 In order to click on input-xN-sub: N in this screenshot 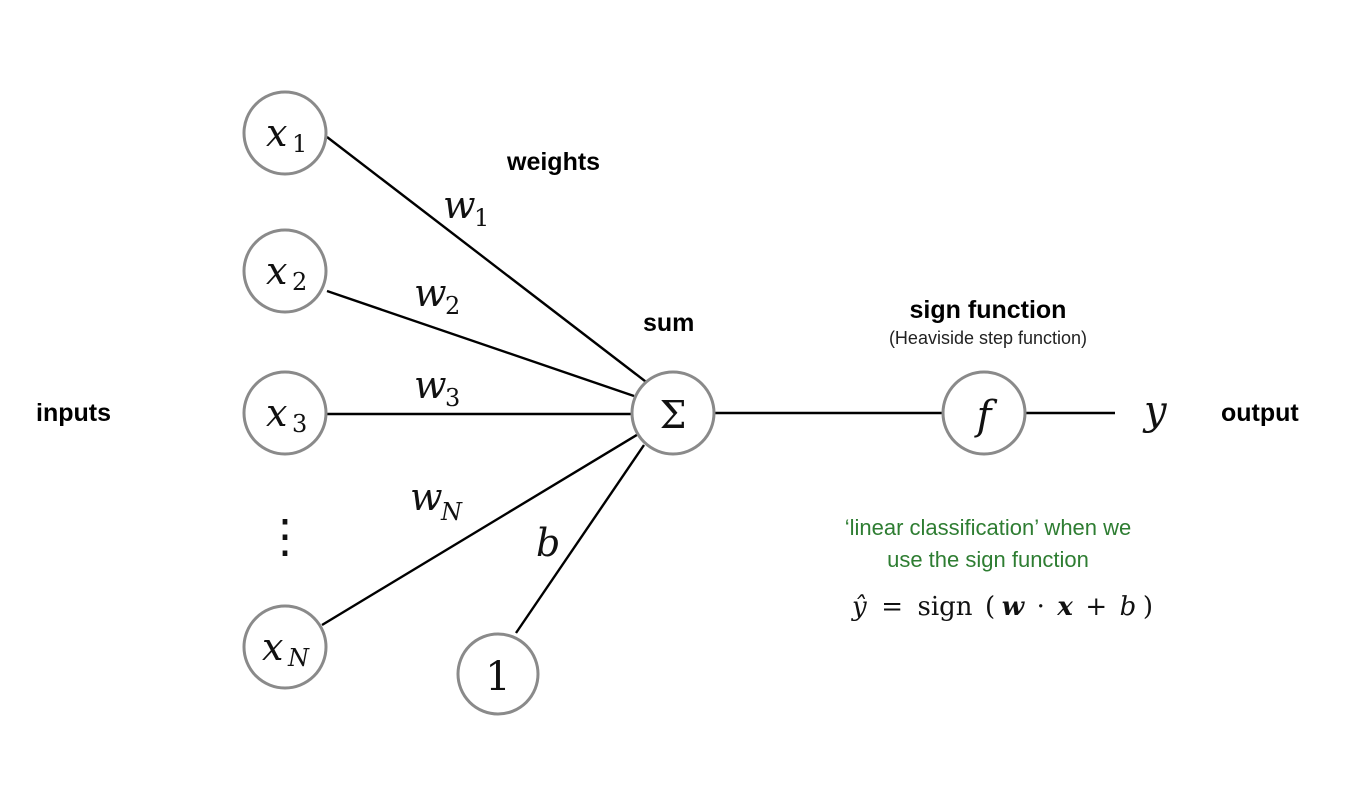, I will do `click(298, 658)`.